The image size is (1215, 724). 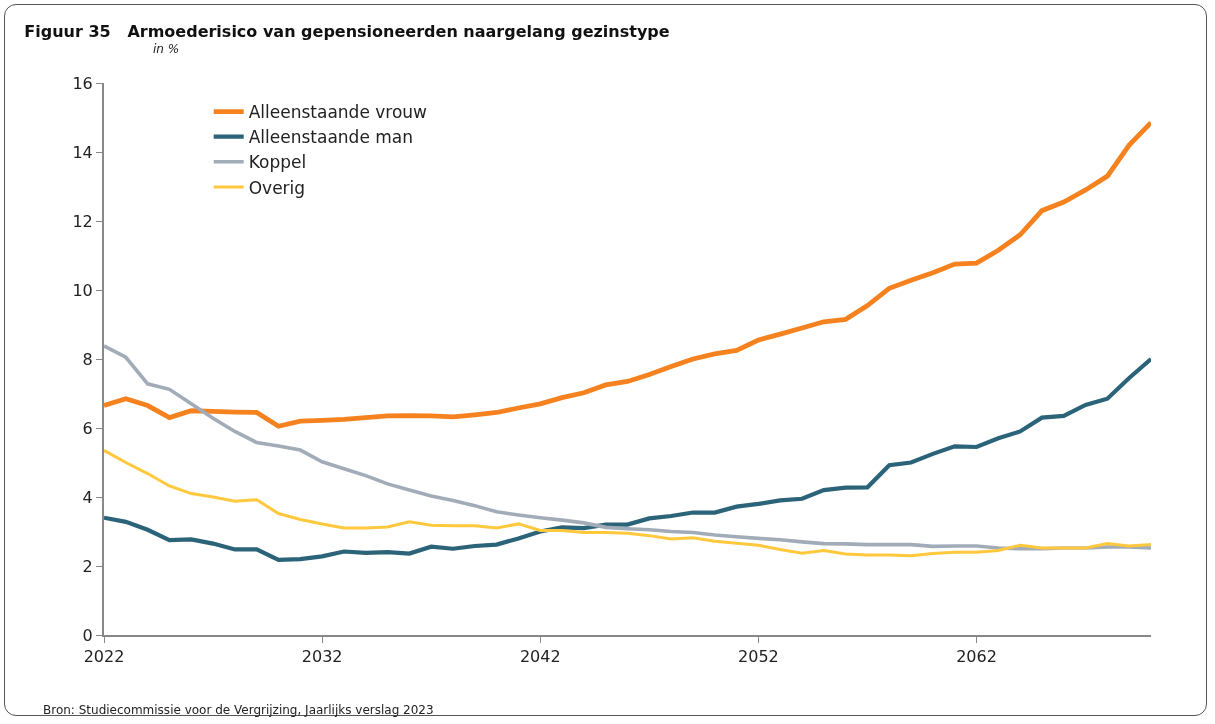 What do you see at coordinates (87, 359) in the screenshot?
I see `y-tick-label: 8` at bounding box center [87, 359].